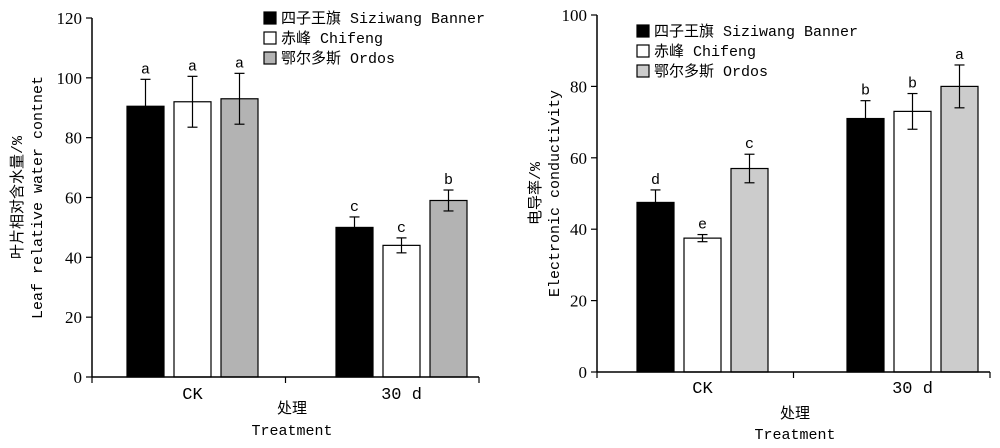 This screenshot has width=1000, height=448. Describe the element at coordinates (702, 225) in the screenshot. I see `significance-label: e` at that location.